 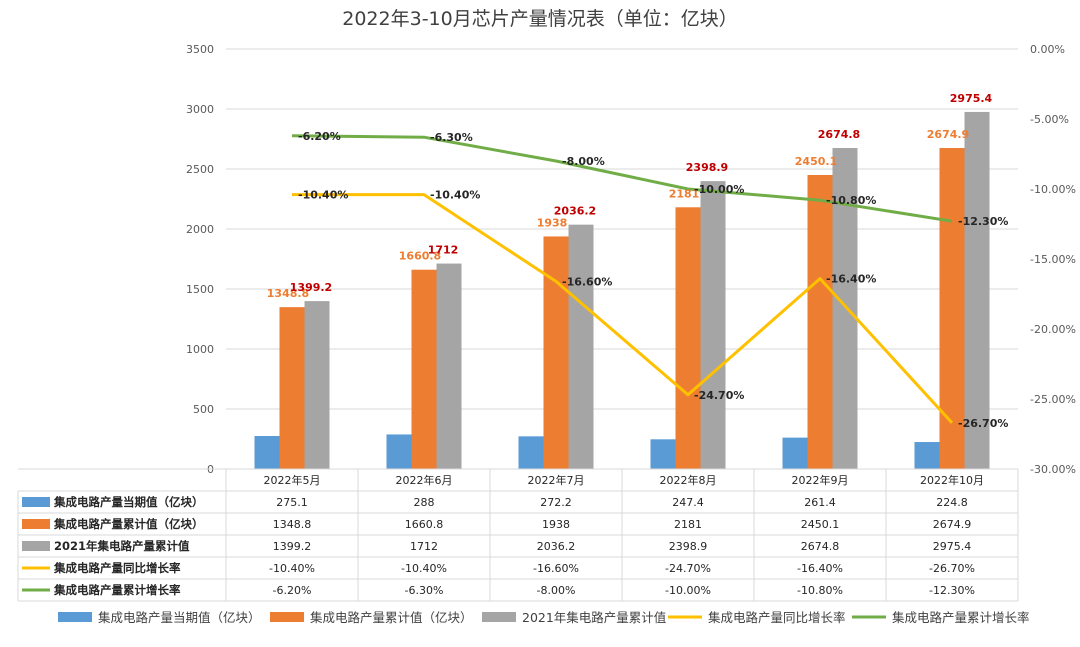 I want to click on y-tick-label: 3500, so click(x=200, y=49).